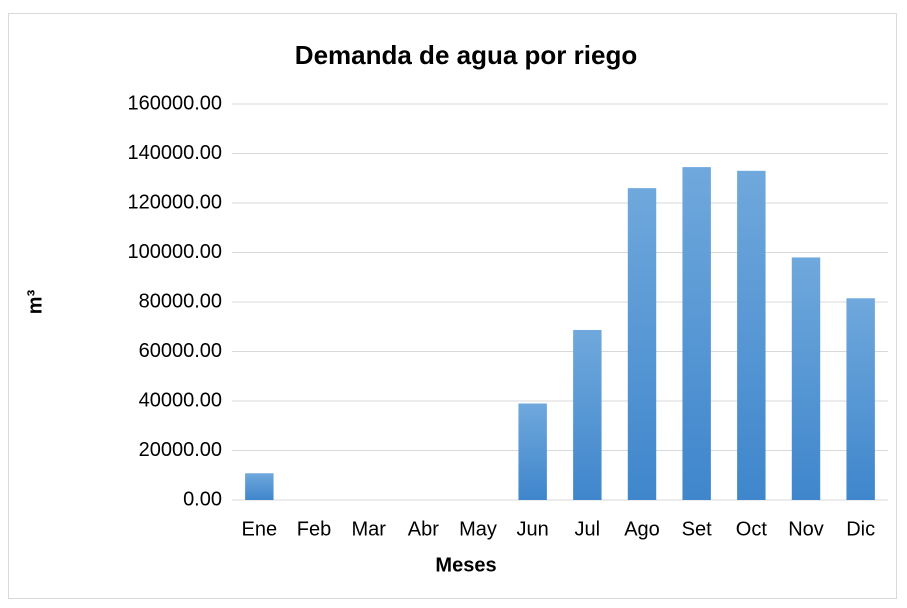 The height and width of the screenshot is (608, 907). Describe the element at coordinates (465, 565) in the screenshot. I see `x-axis-label: Meses` at that location.